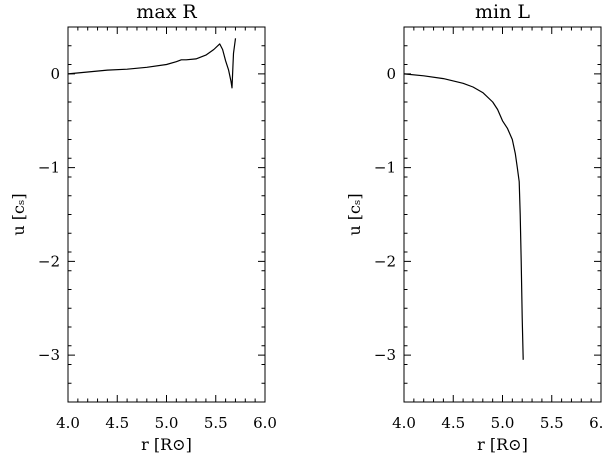 This screenshot has width=603, height=460. What do you see at coordinates (502, 12) in the screenshot?
I see `chart-title: min L` at bounding box center [502, 12].